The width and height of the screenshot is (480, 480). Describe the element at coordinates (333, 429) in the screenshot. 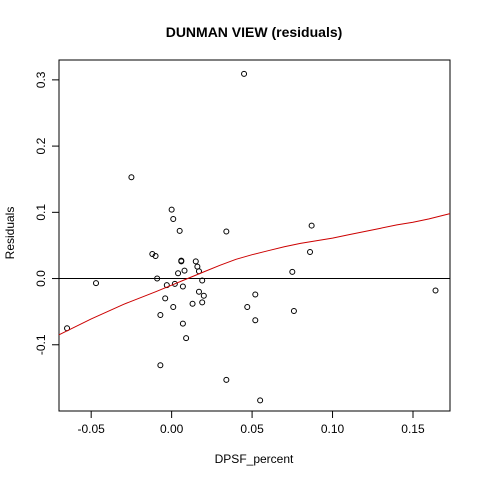

I see `x-tick-label: 0.10` at that location.